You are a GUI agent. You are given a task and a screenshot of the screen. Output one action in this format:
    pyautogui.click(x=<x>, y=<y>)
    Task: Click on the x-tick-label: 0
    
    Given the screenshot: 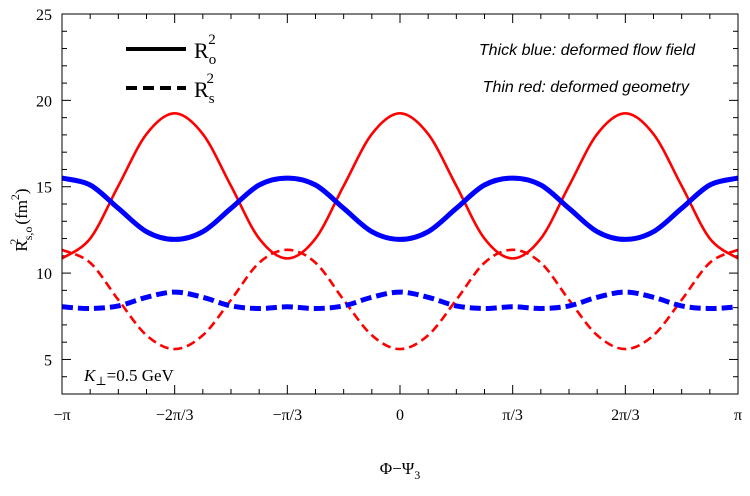 What is the action you would take?
    pyautogui.click(x=400, y=415)
    